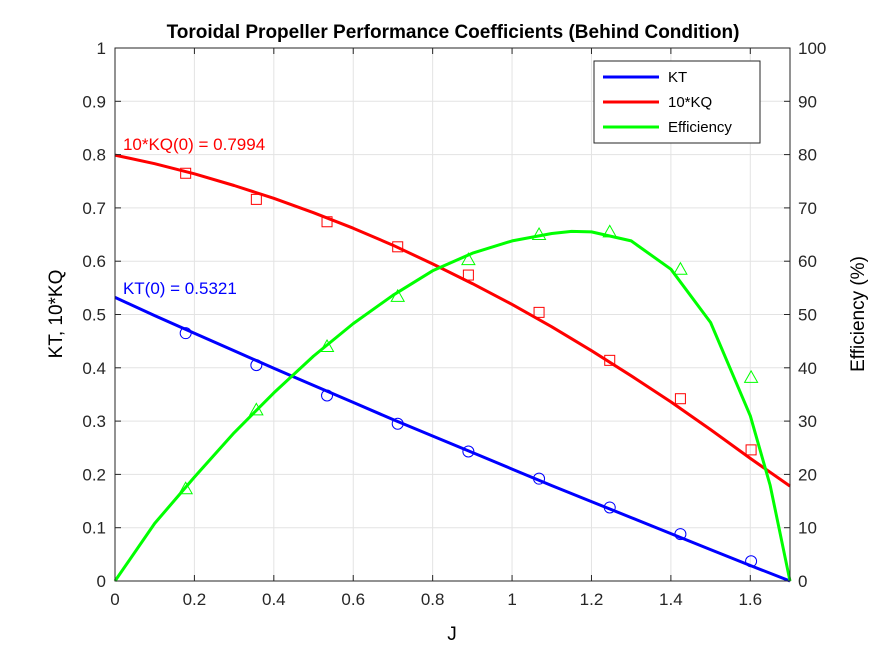 Image resolution: width=879 pixels, height=656 pixels. What do you see at coordinates (690, 102) in the screenshot?
I see `legend-entry-label: 10*KQ` at bounding box center [690, 102].